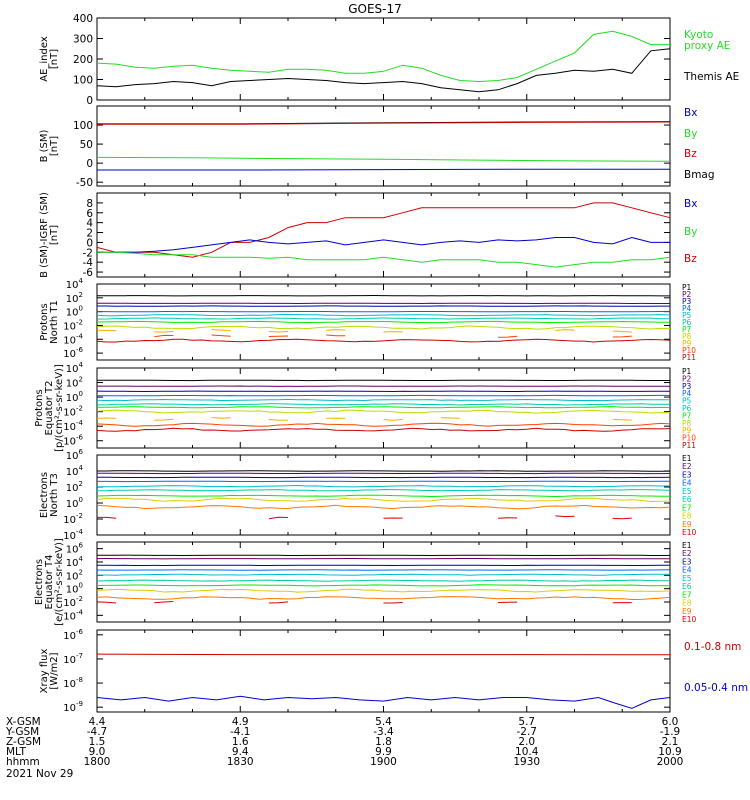 This screenshot has height=800, width=750. Describe the element at coordinates (240, 722) in the screenshot. I see `x-row-value: 4.9` at that location.